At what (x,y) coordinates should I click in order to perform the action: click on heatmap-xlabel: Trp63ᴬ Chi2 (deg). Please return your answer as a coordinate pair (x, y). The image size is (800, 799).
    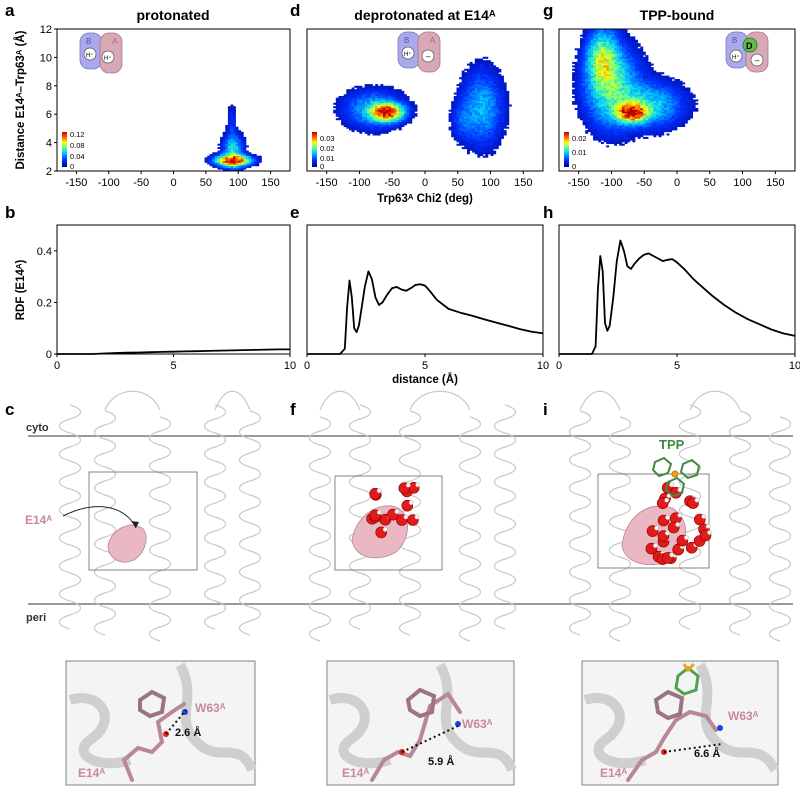
    Looking at the image, I should click on (425, 199).